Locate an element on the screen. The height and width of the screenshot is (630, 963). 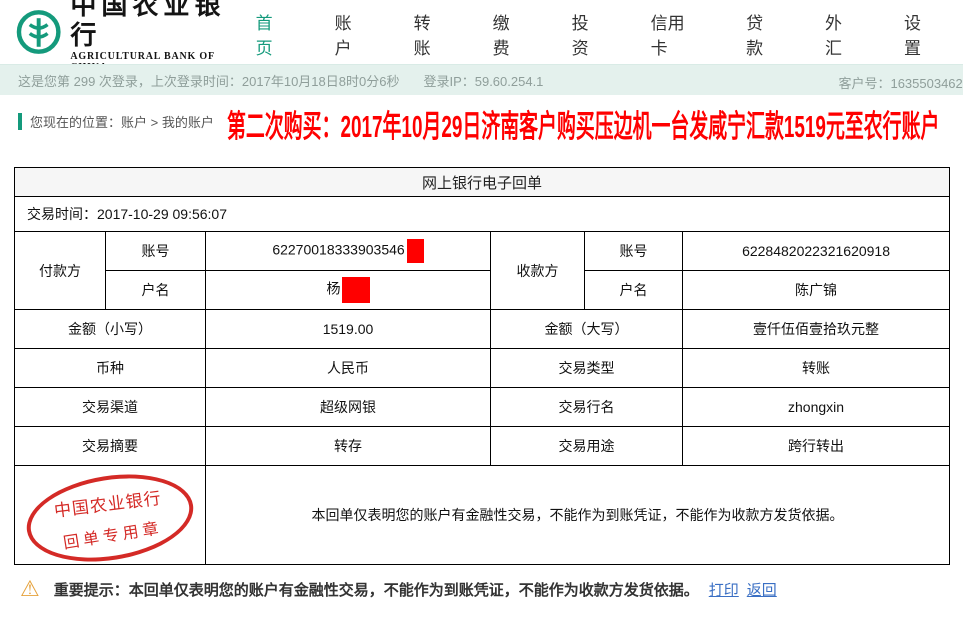
back-link: 返回 is located at coordinates (761, 590).